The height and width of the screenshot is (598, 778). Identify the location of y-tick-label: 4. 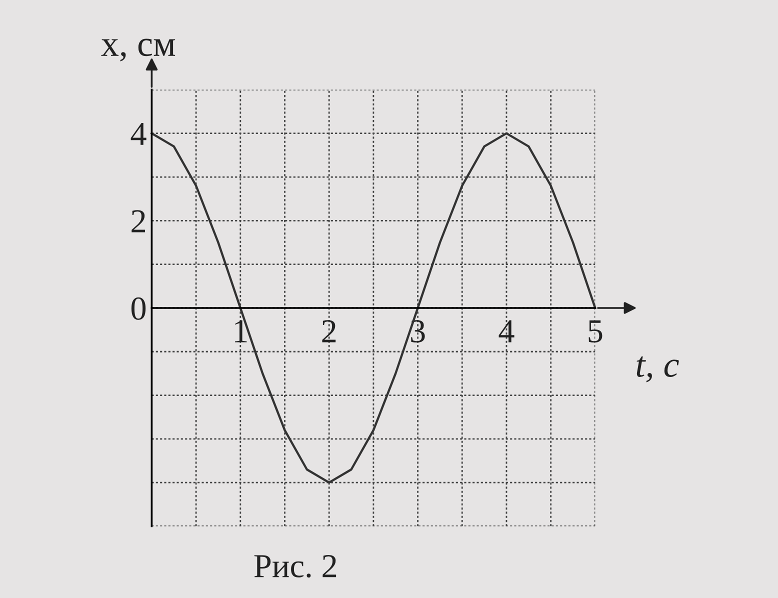
(138, 133).